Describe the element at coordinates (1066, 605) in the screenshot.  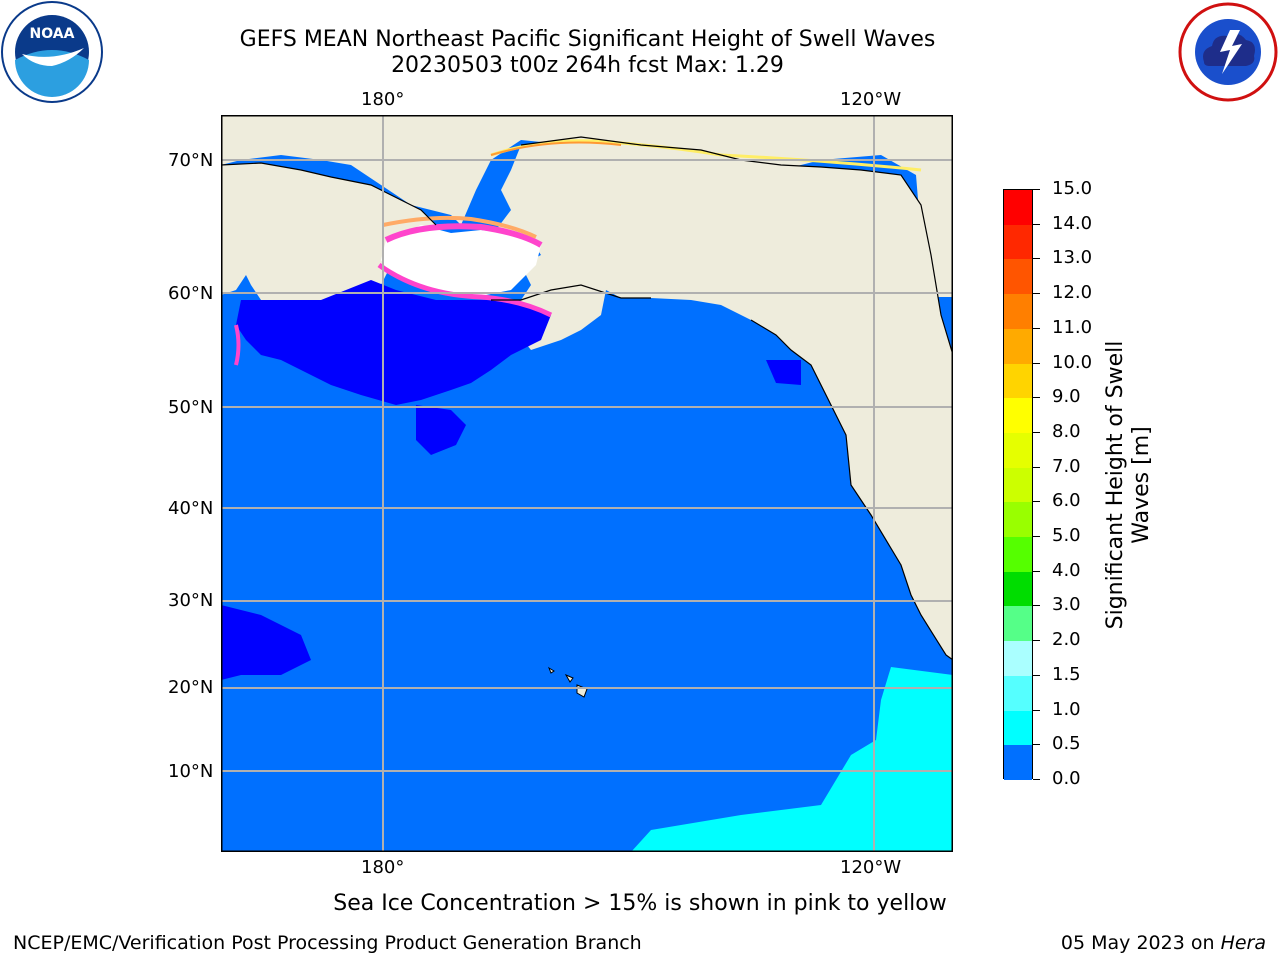
I see `colorbar-tick-label: 3.0` at that location.